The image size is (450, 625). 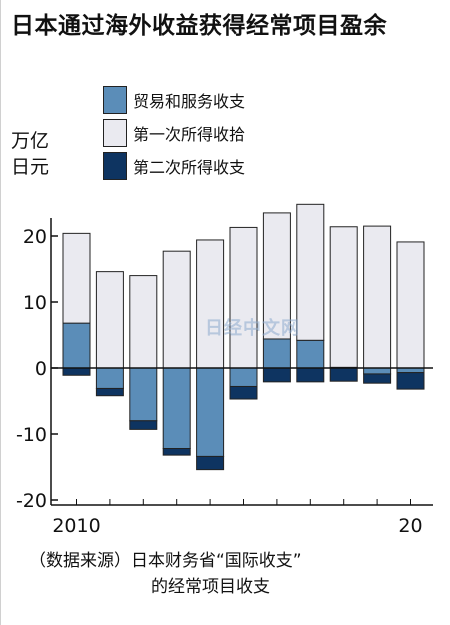 What do you see at coordinates (30, 154) in the screenshot?
I see `y-axis-unit: 万亿 日元` at bounding box center [30, 154].